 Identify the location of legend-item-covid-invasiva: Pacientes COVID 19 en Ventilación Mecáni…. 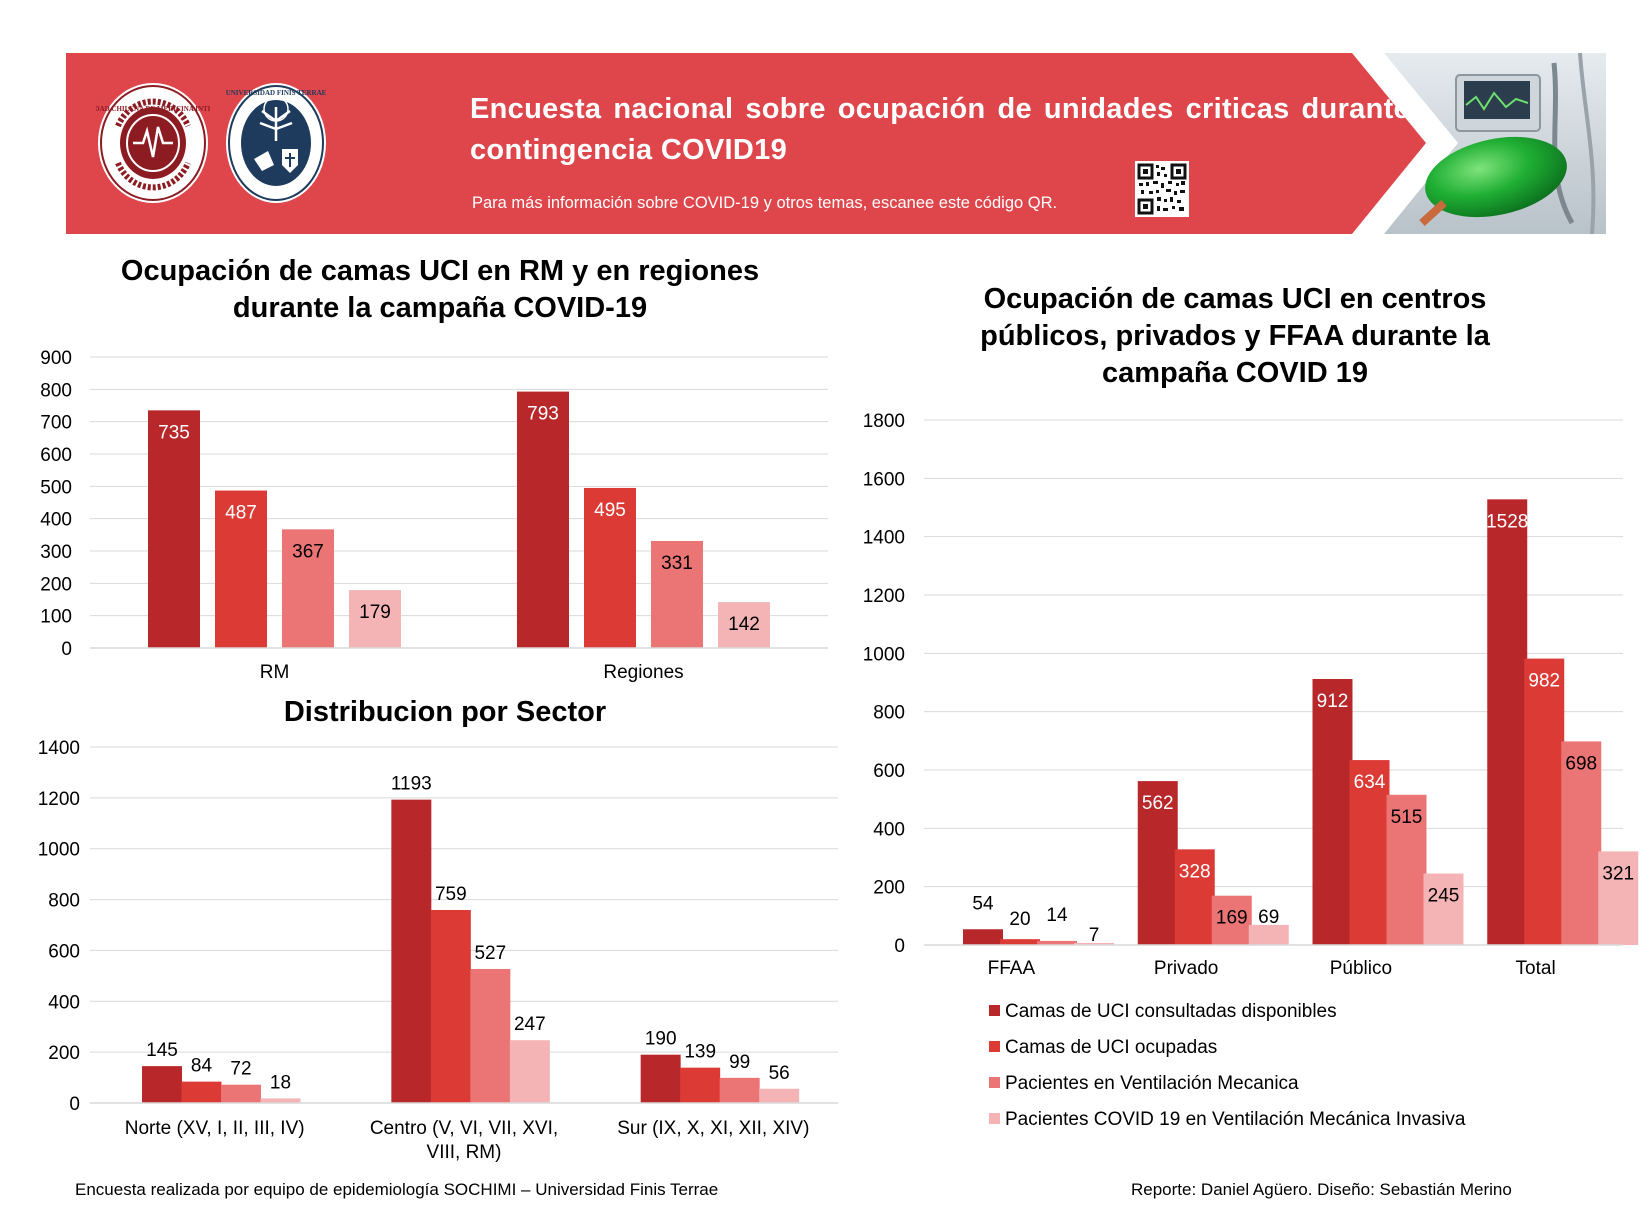
(1227, 1120).